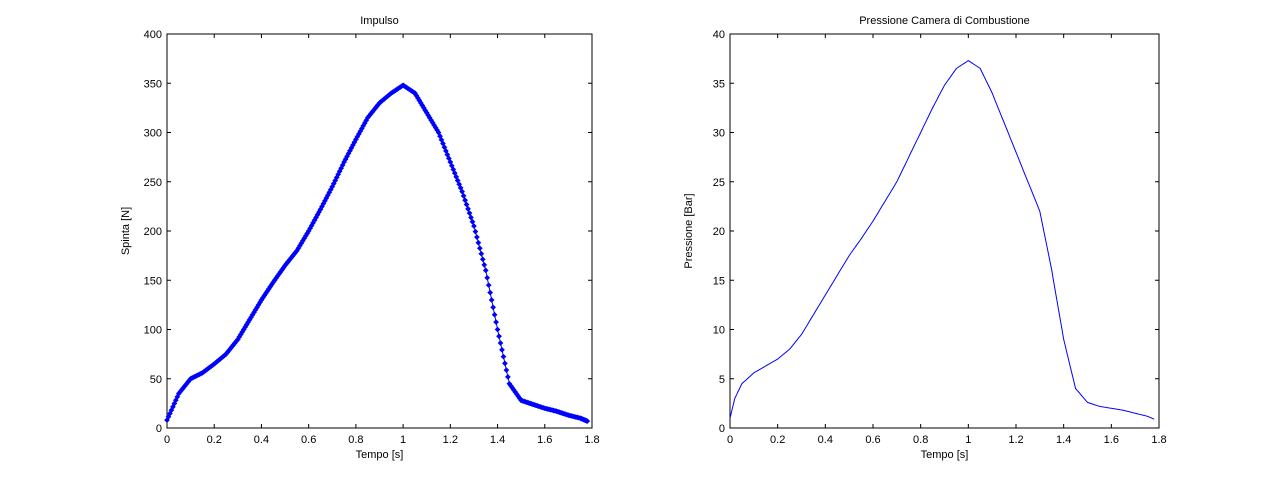 This screenshot has height=480, width=1280. What do you see at coordinates (153, 84) in the screenshot?
I see `y-tick-label: 350` at bounding box center [153, 84].